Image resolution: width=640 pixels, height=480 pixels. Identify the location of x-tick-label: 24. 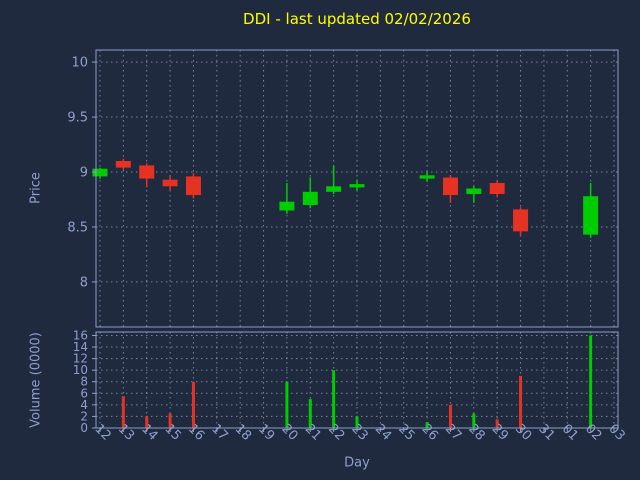
(383, 433).